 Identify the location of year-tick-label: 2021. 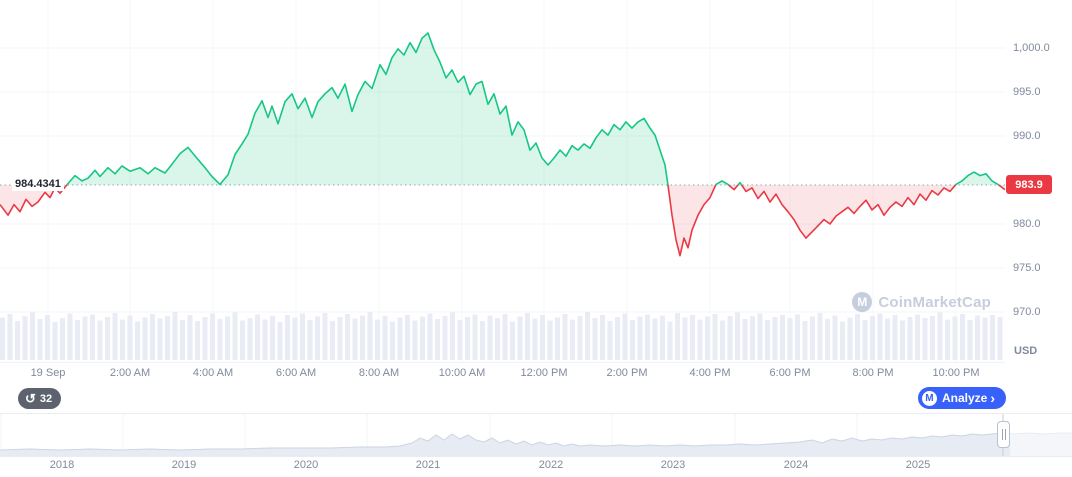
(428, 465).